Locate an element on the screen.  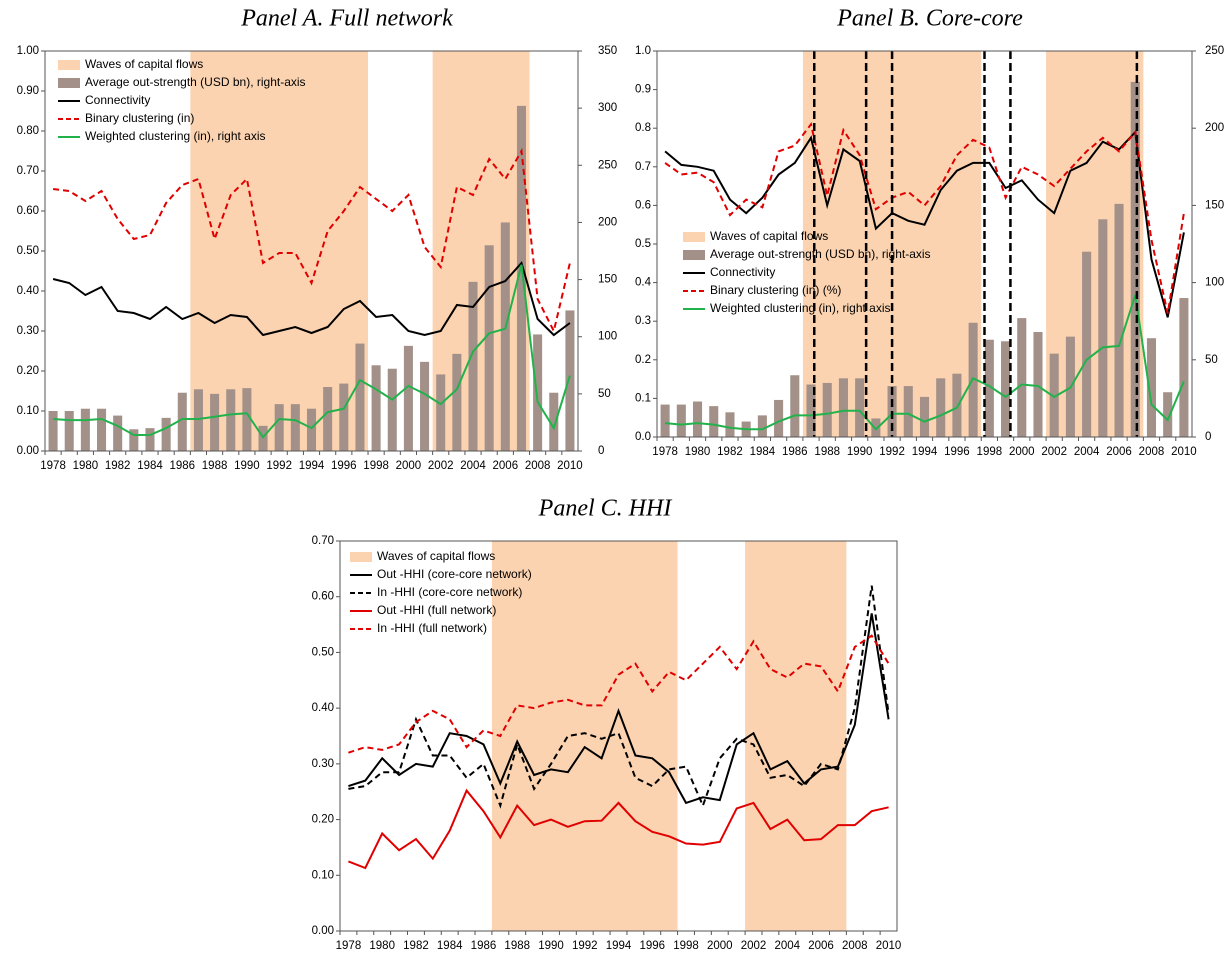
y2-tick-label: 350 is located at coordinates (607, 51).